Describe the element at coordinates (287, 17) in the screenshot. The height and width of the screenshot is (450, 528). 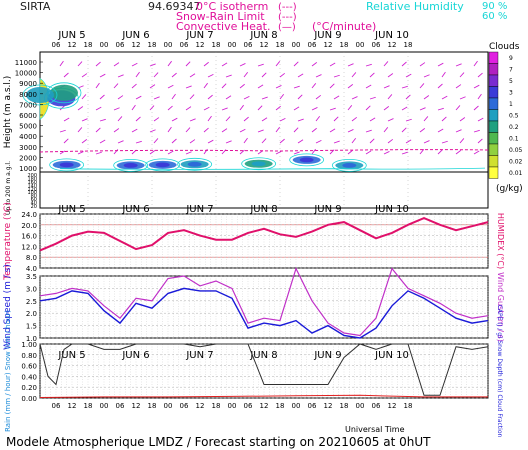
I see `legend-snow-rain-sym: (---)` at that location.